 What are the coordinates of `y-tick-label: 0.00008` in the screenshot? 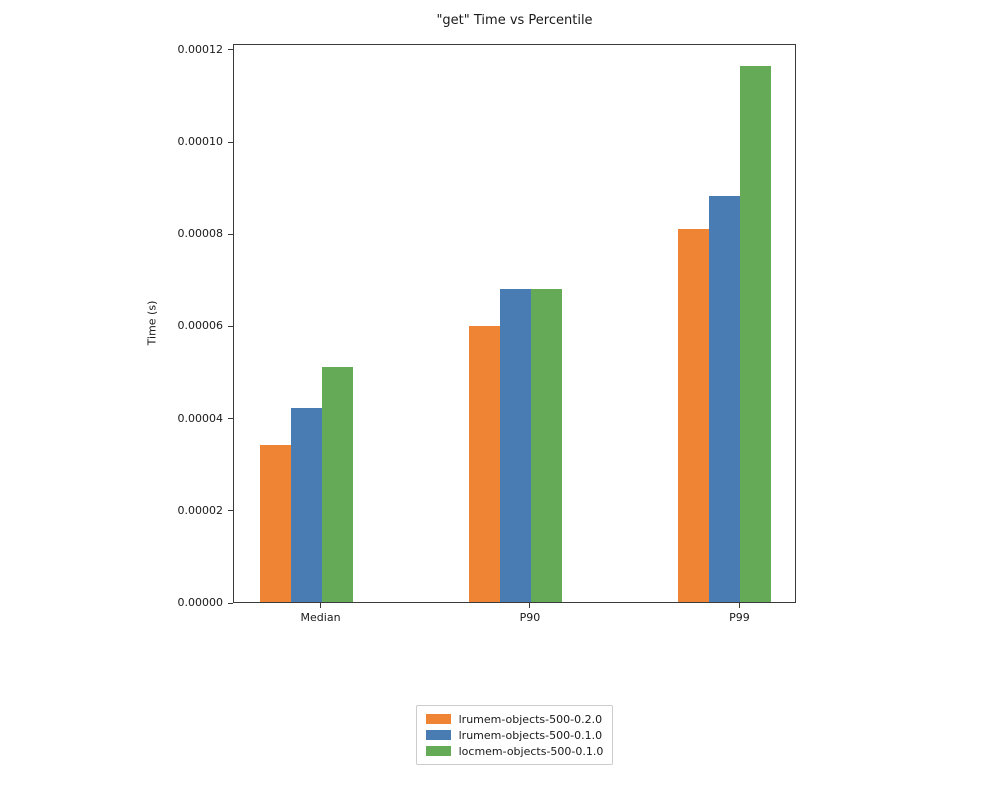 It's located at (200, 234).